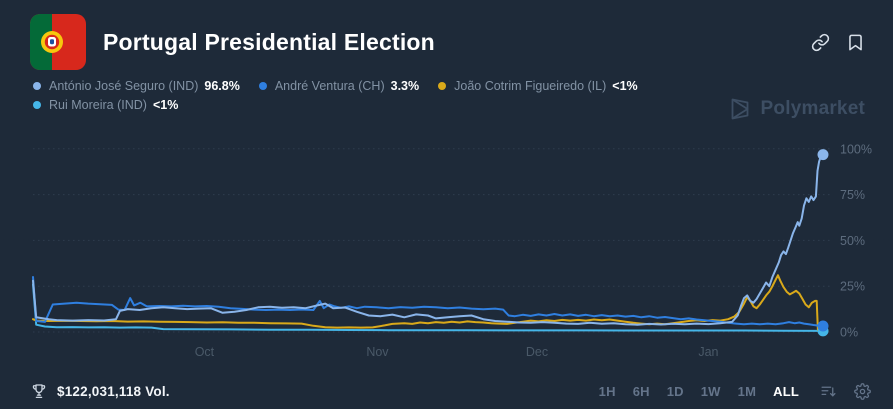 Image resolution: width=893 pixels, height=409 pixels. I want to click on x-axis-label: Jan, so click(708, 352).